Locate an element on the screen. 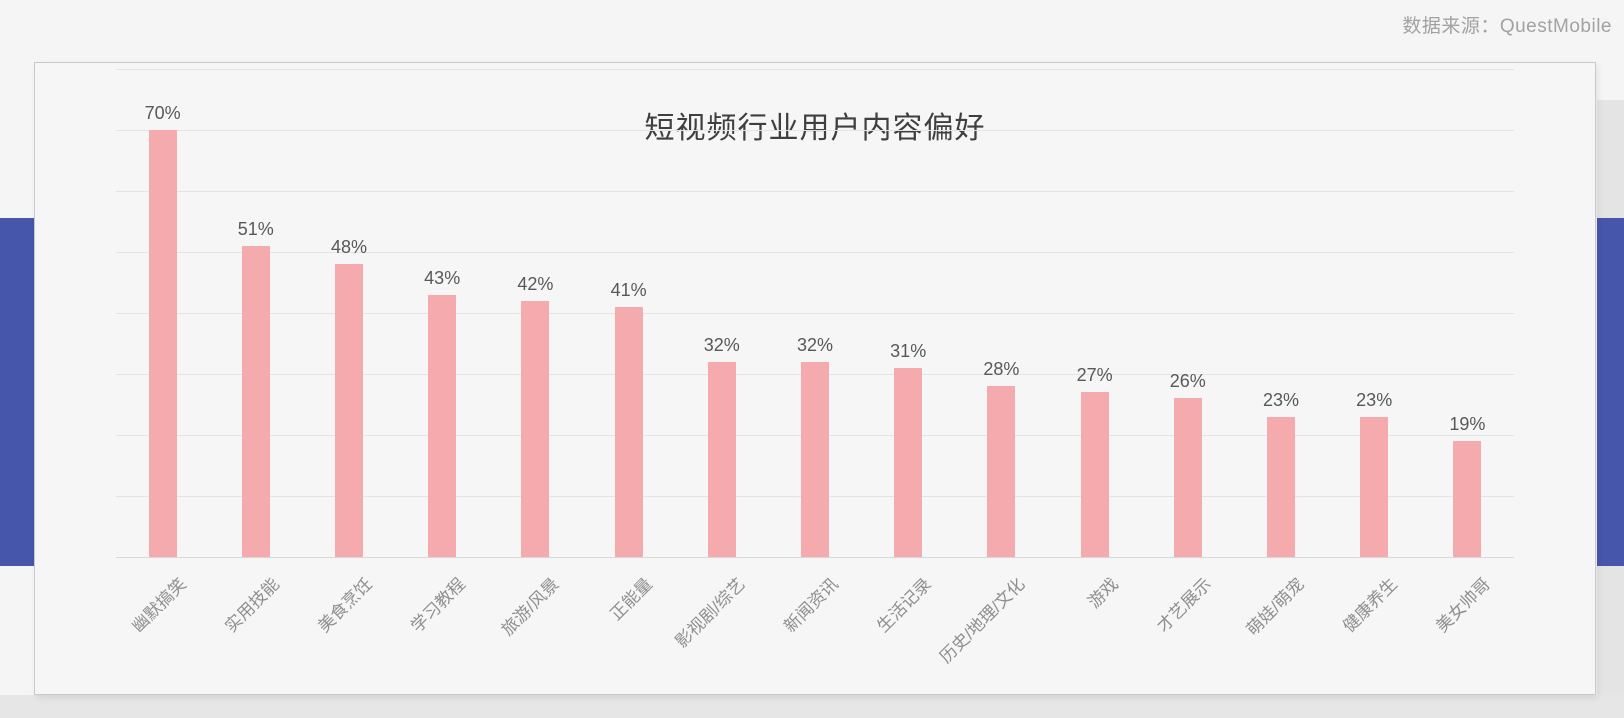  category-label: 游戏 is located at coordinates (1103, 593).